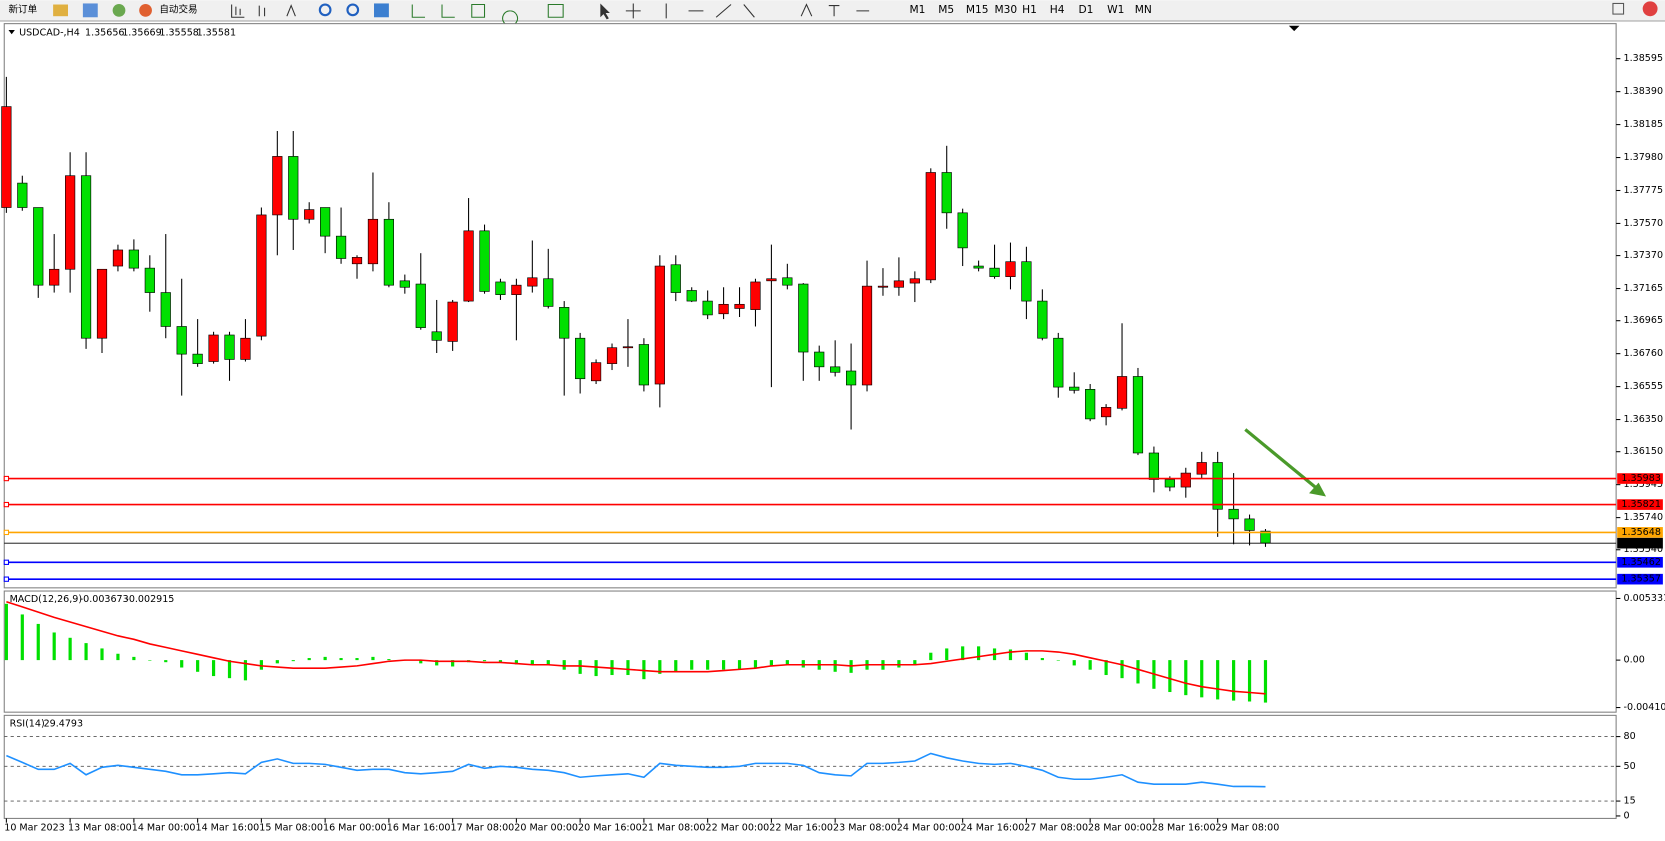 This screenshot has width=1665, height=841. What do you see at coordinates (546, 827) in the screenshot?
I see `x-tick-label: 20 Mar 00:00` at bounding box center [546, 827].